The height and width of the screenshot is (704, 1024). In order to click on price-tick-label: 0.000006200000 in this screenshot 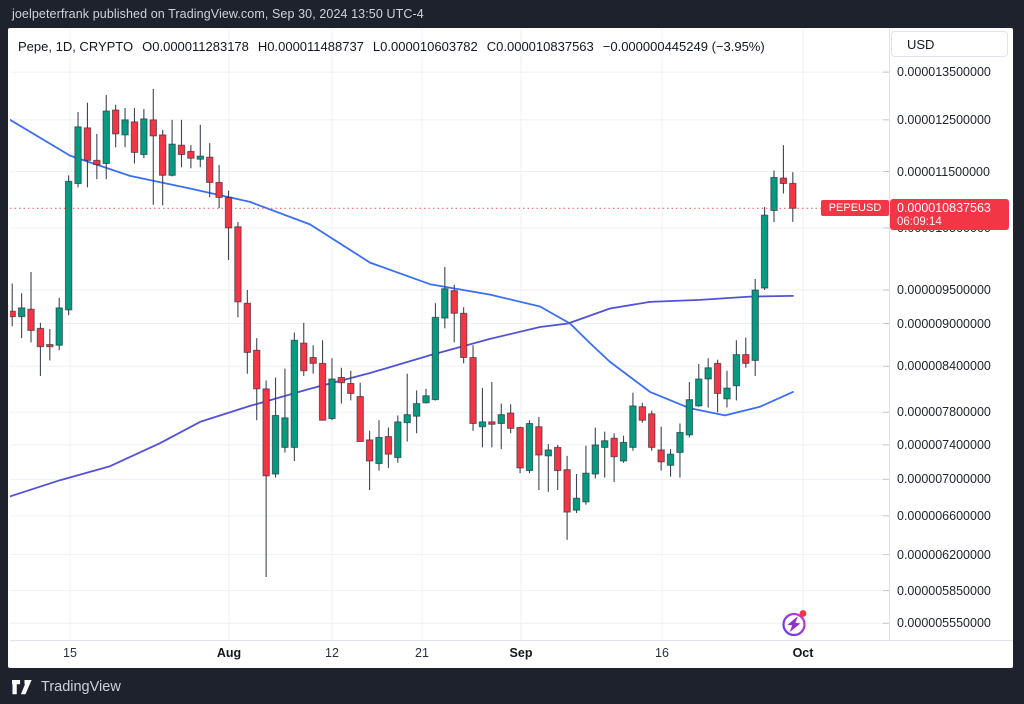, I will do `click(944, 554)`.